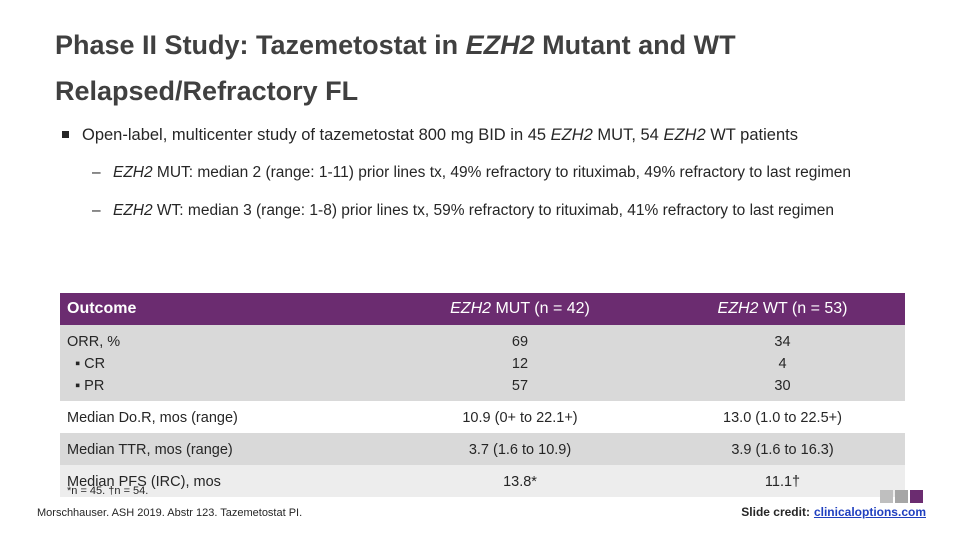 This screenshot has width=960, height=540. What do you see at coordinates (520, 342) in the screenshot?
I see `value: 69` at bounding box center [520, 342].